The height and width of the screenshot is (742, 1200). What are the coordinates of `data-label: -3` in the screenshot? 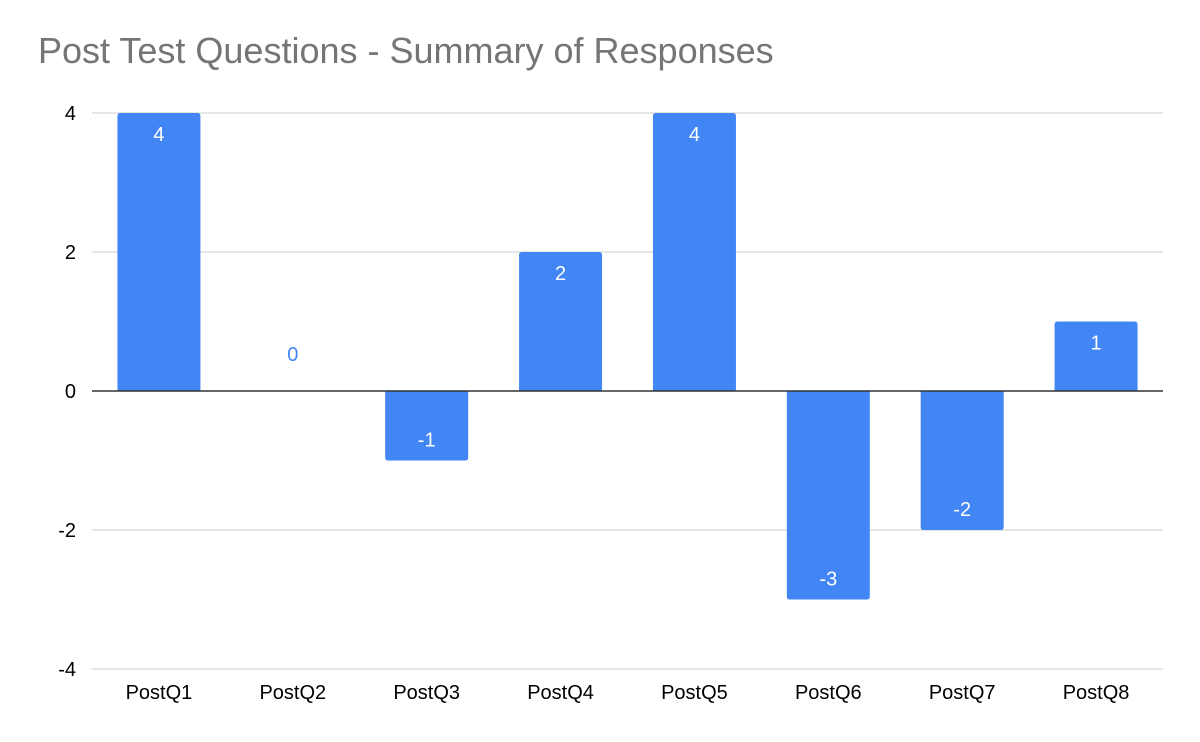 It's located at (828, 580).